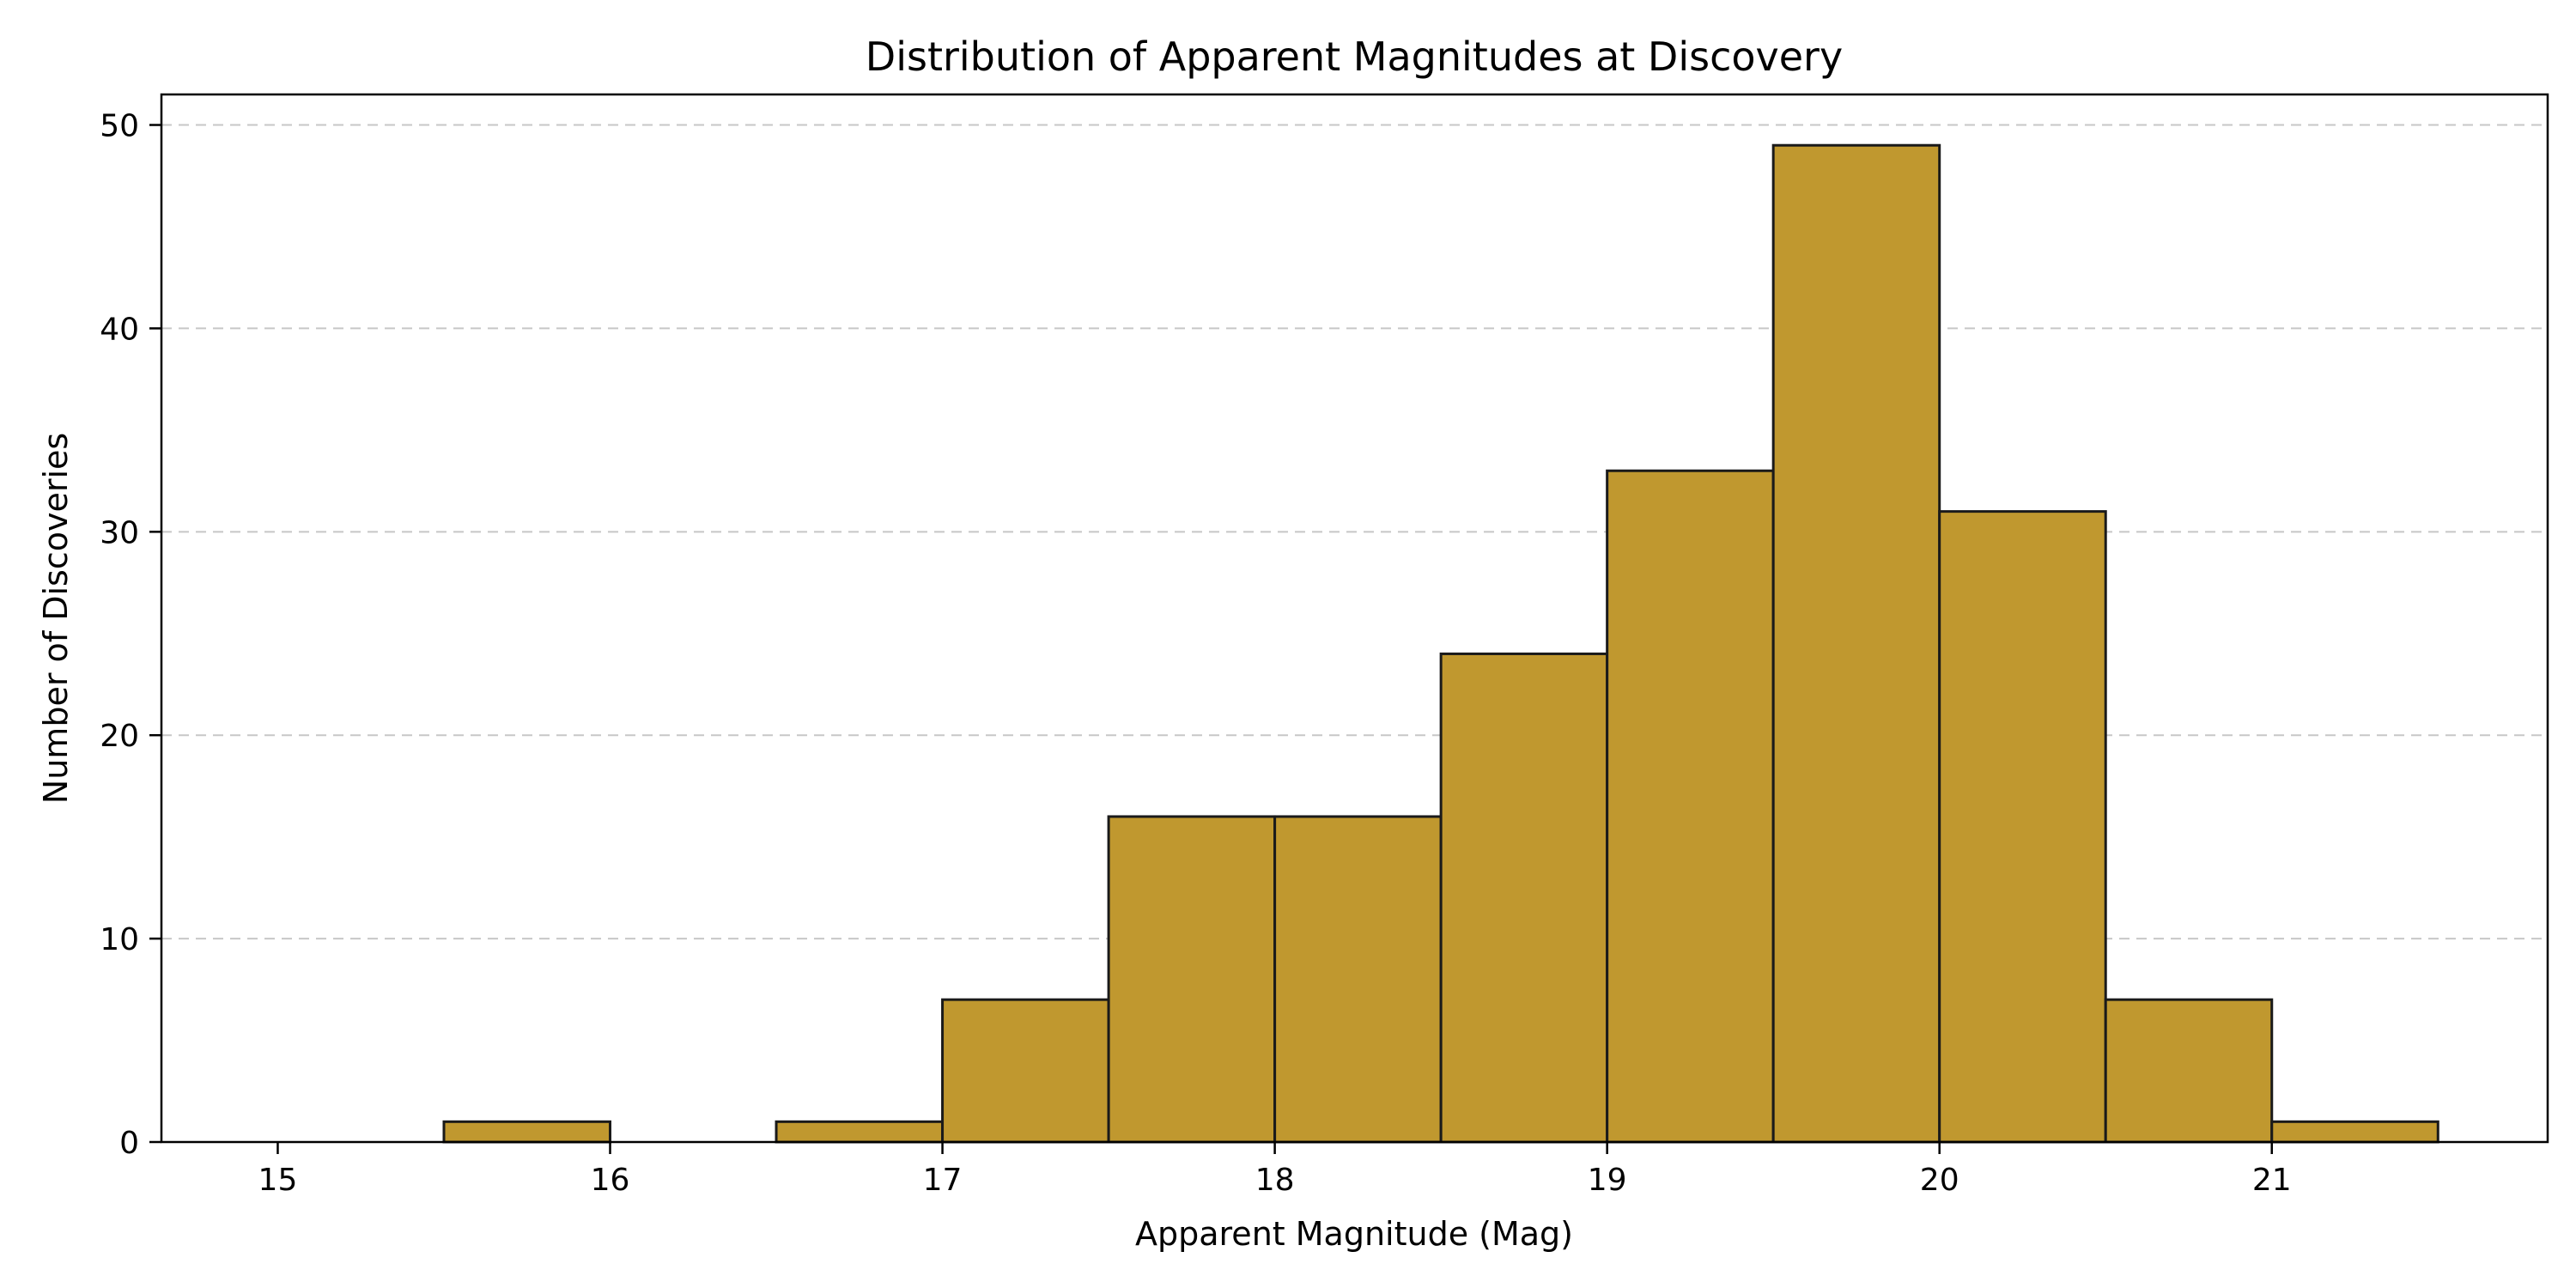  What do you see at coordinates (119, 329) in the screenshot?
I see `y-tick-label: 40` at bounding box center [119, 329].